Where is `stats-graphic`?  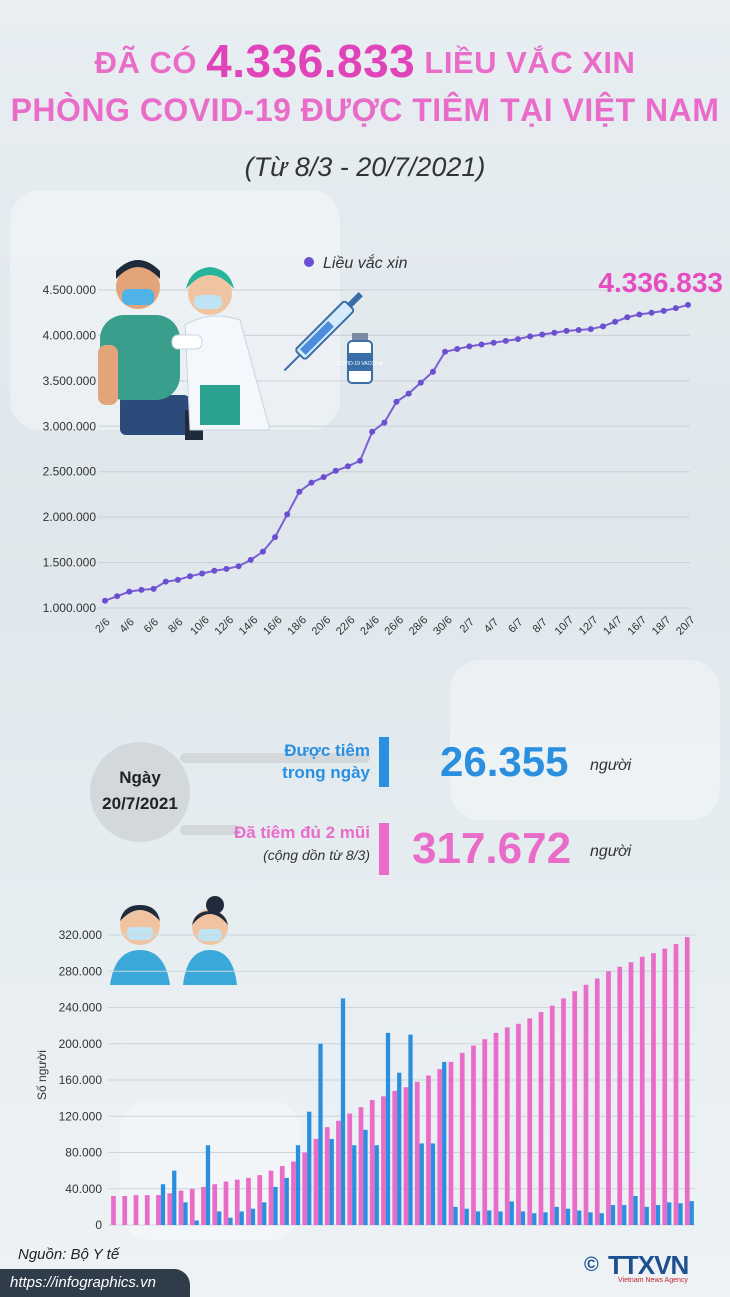
stats-graphic is located at coordinates (239, 806).